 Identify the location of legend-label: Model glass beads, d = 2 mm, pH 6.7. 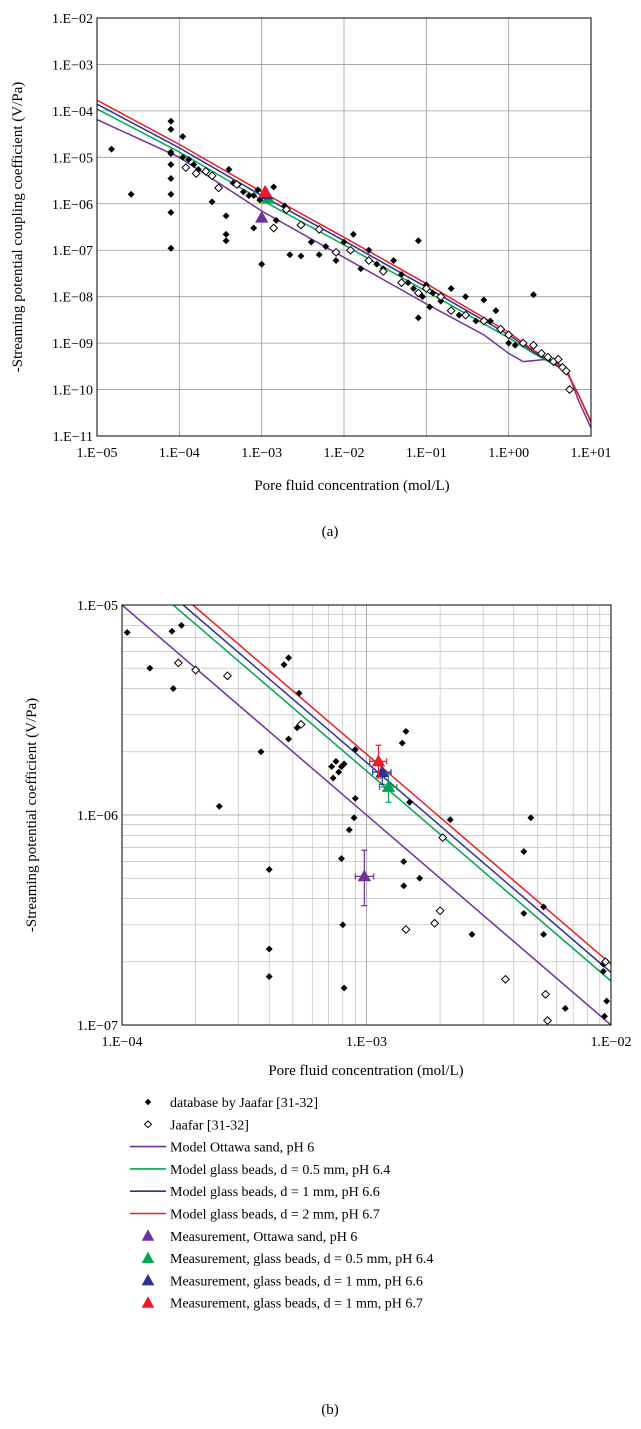
(275, 1215).